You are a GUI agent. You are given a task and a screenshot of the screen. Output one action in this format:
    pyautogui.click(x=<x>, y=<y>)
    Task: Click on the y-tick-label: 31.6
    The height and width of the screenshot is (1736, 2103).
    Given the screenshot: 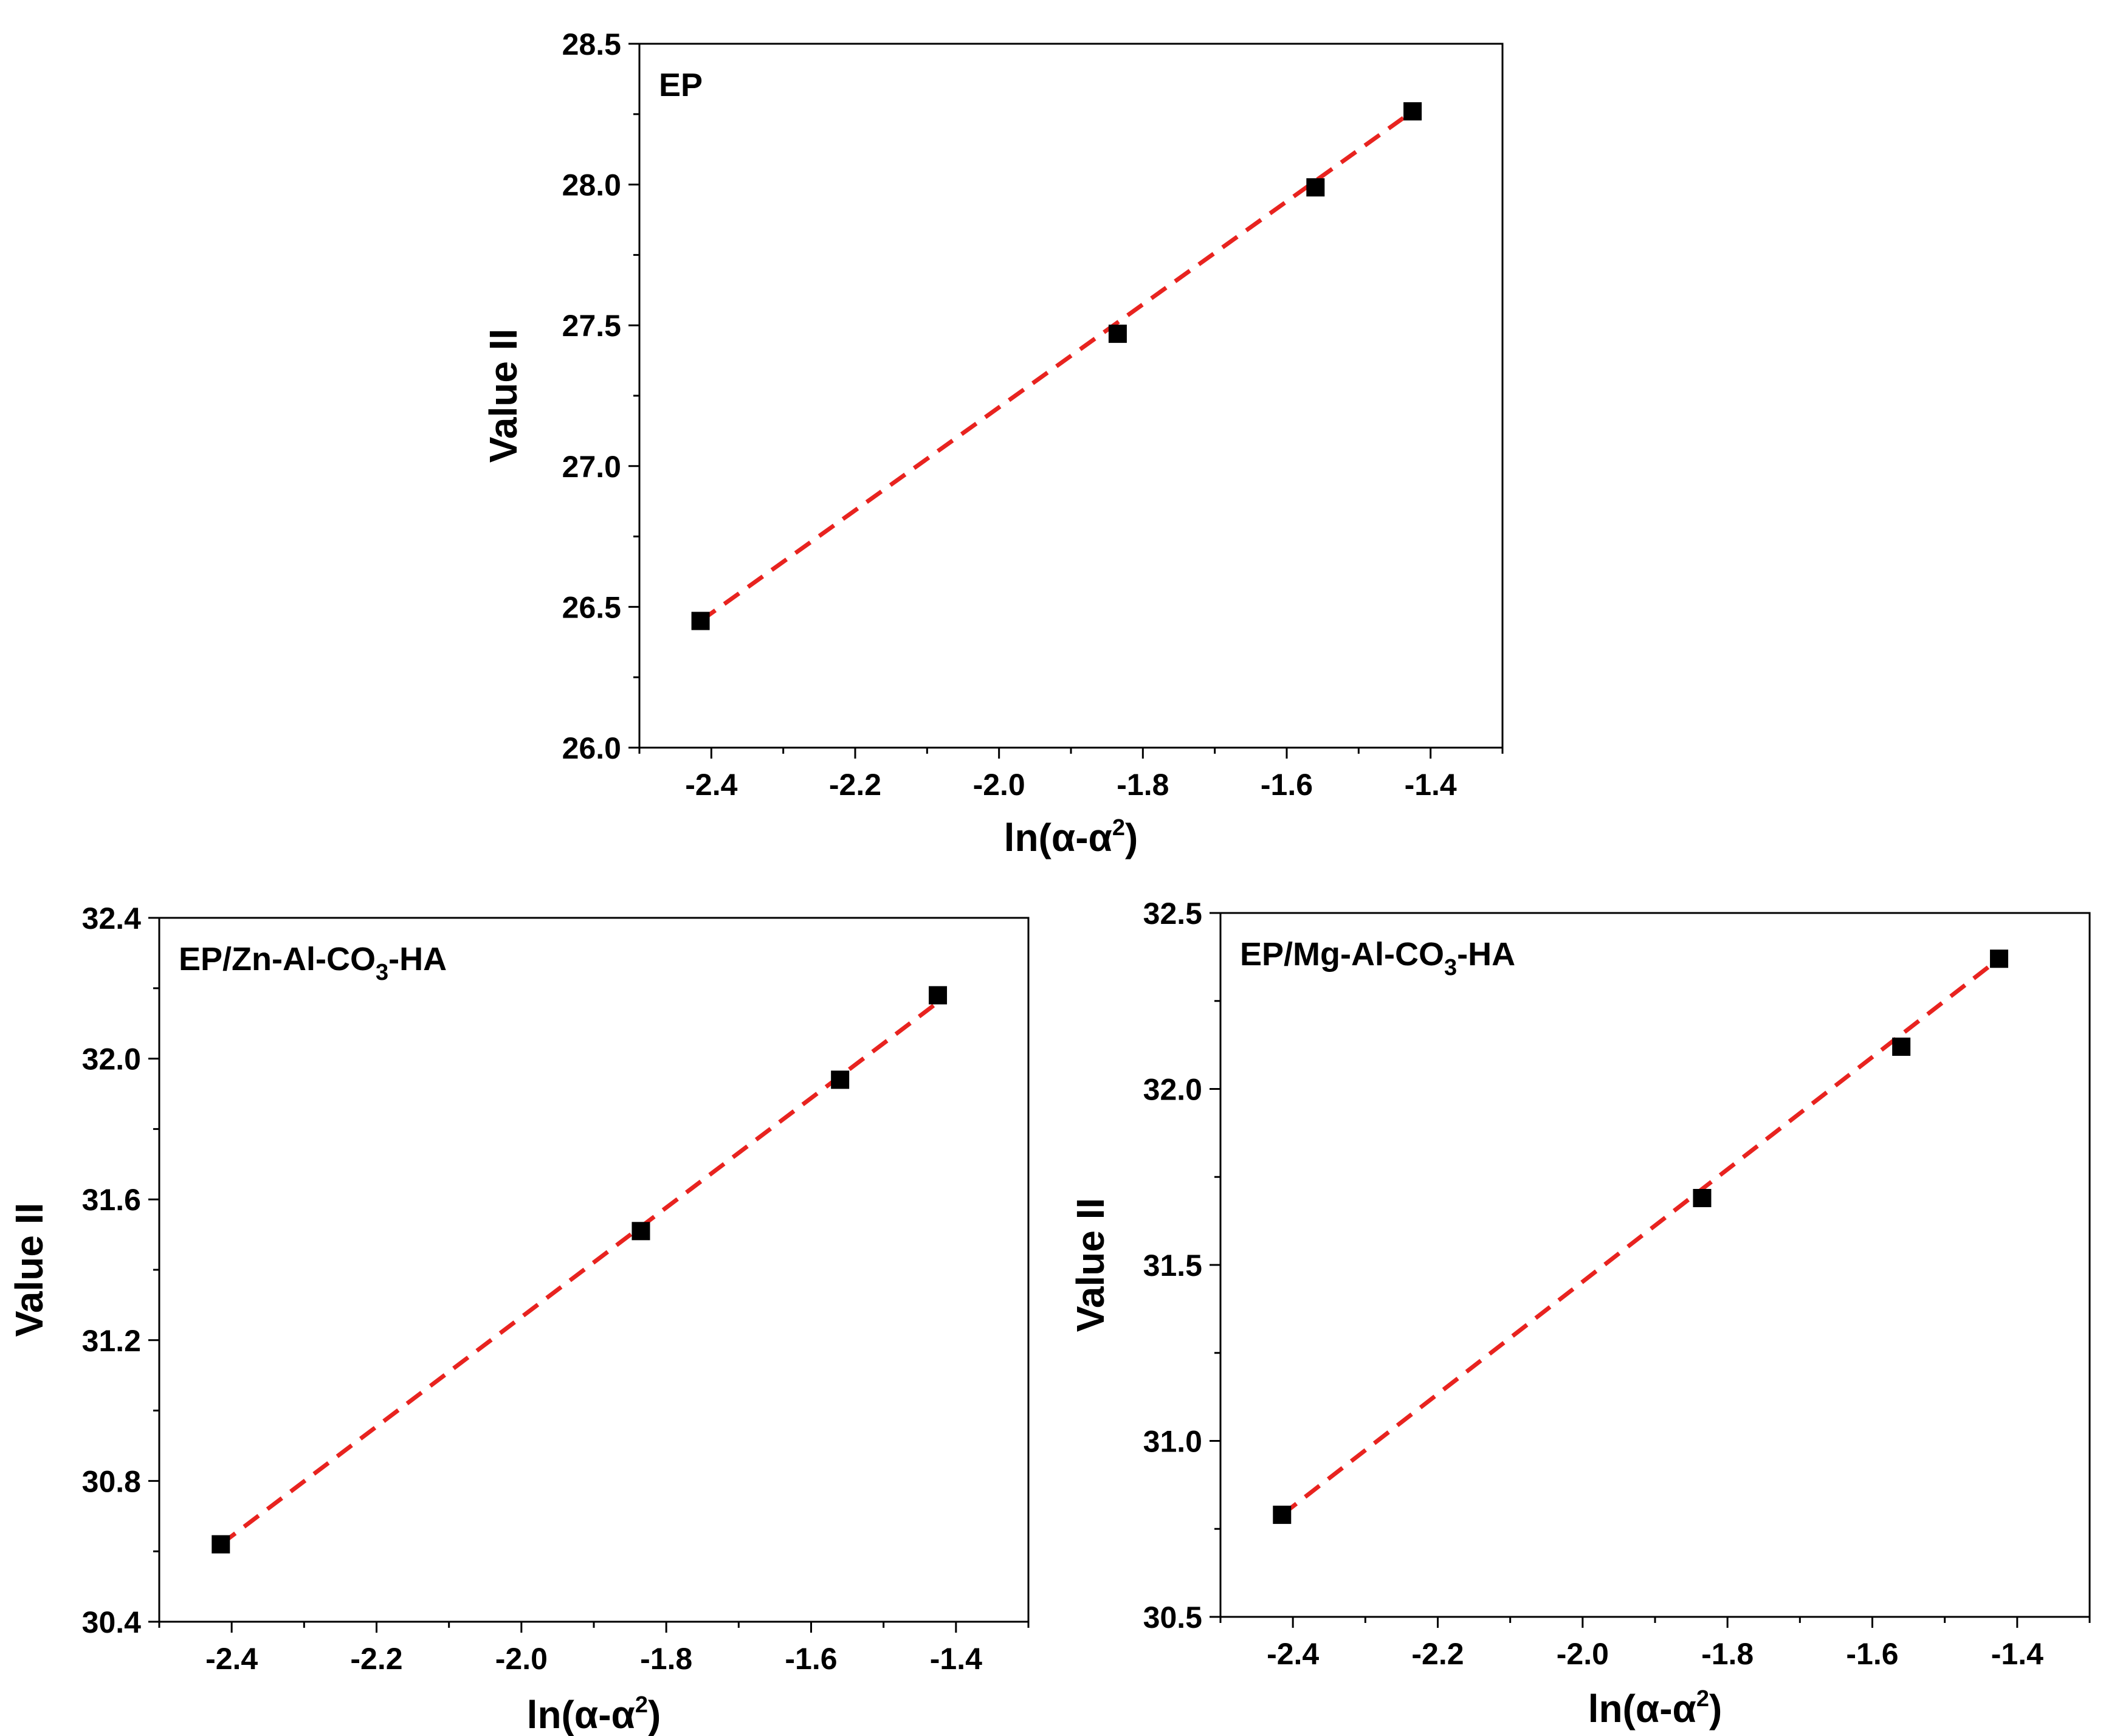 What is the action you would take?
    pyautogui.click(x=111, y=1200)
    